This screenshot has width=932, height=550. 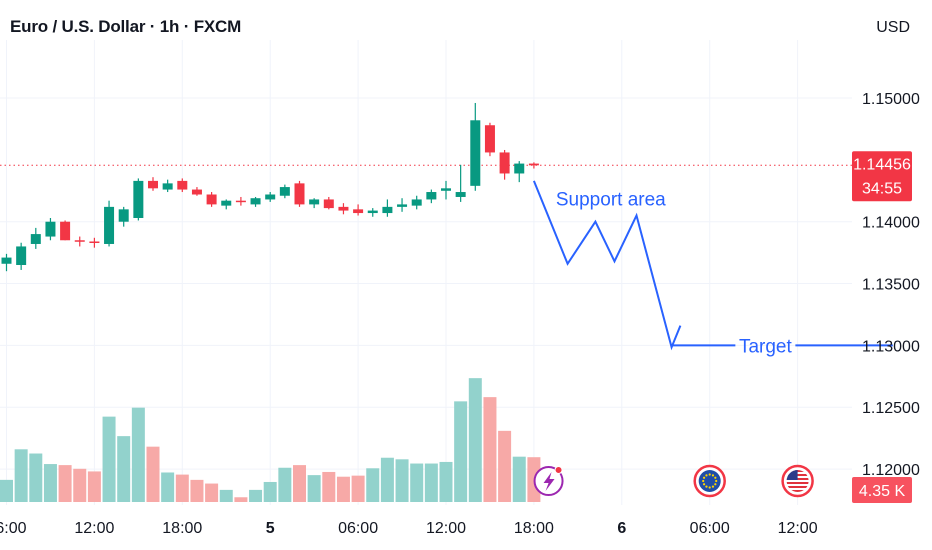 I want to click on current-volume-value: 4.35 K, so click(x=882, y=491).